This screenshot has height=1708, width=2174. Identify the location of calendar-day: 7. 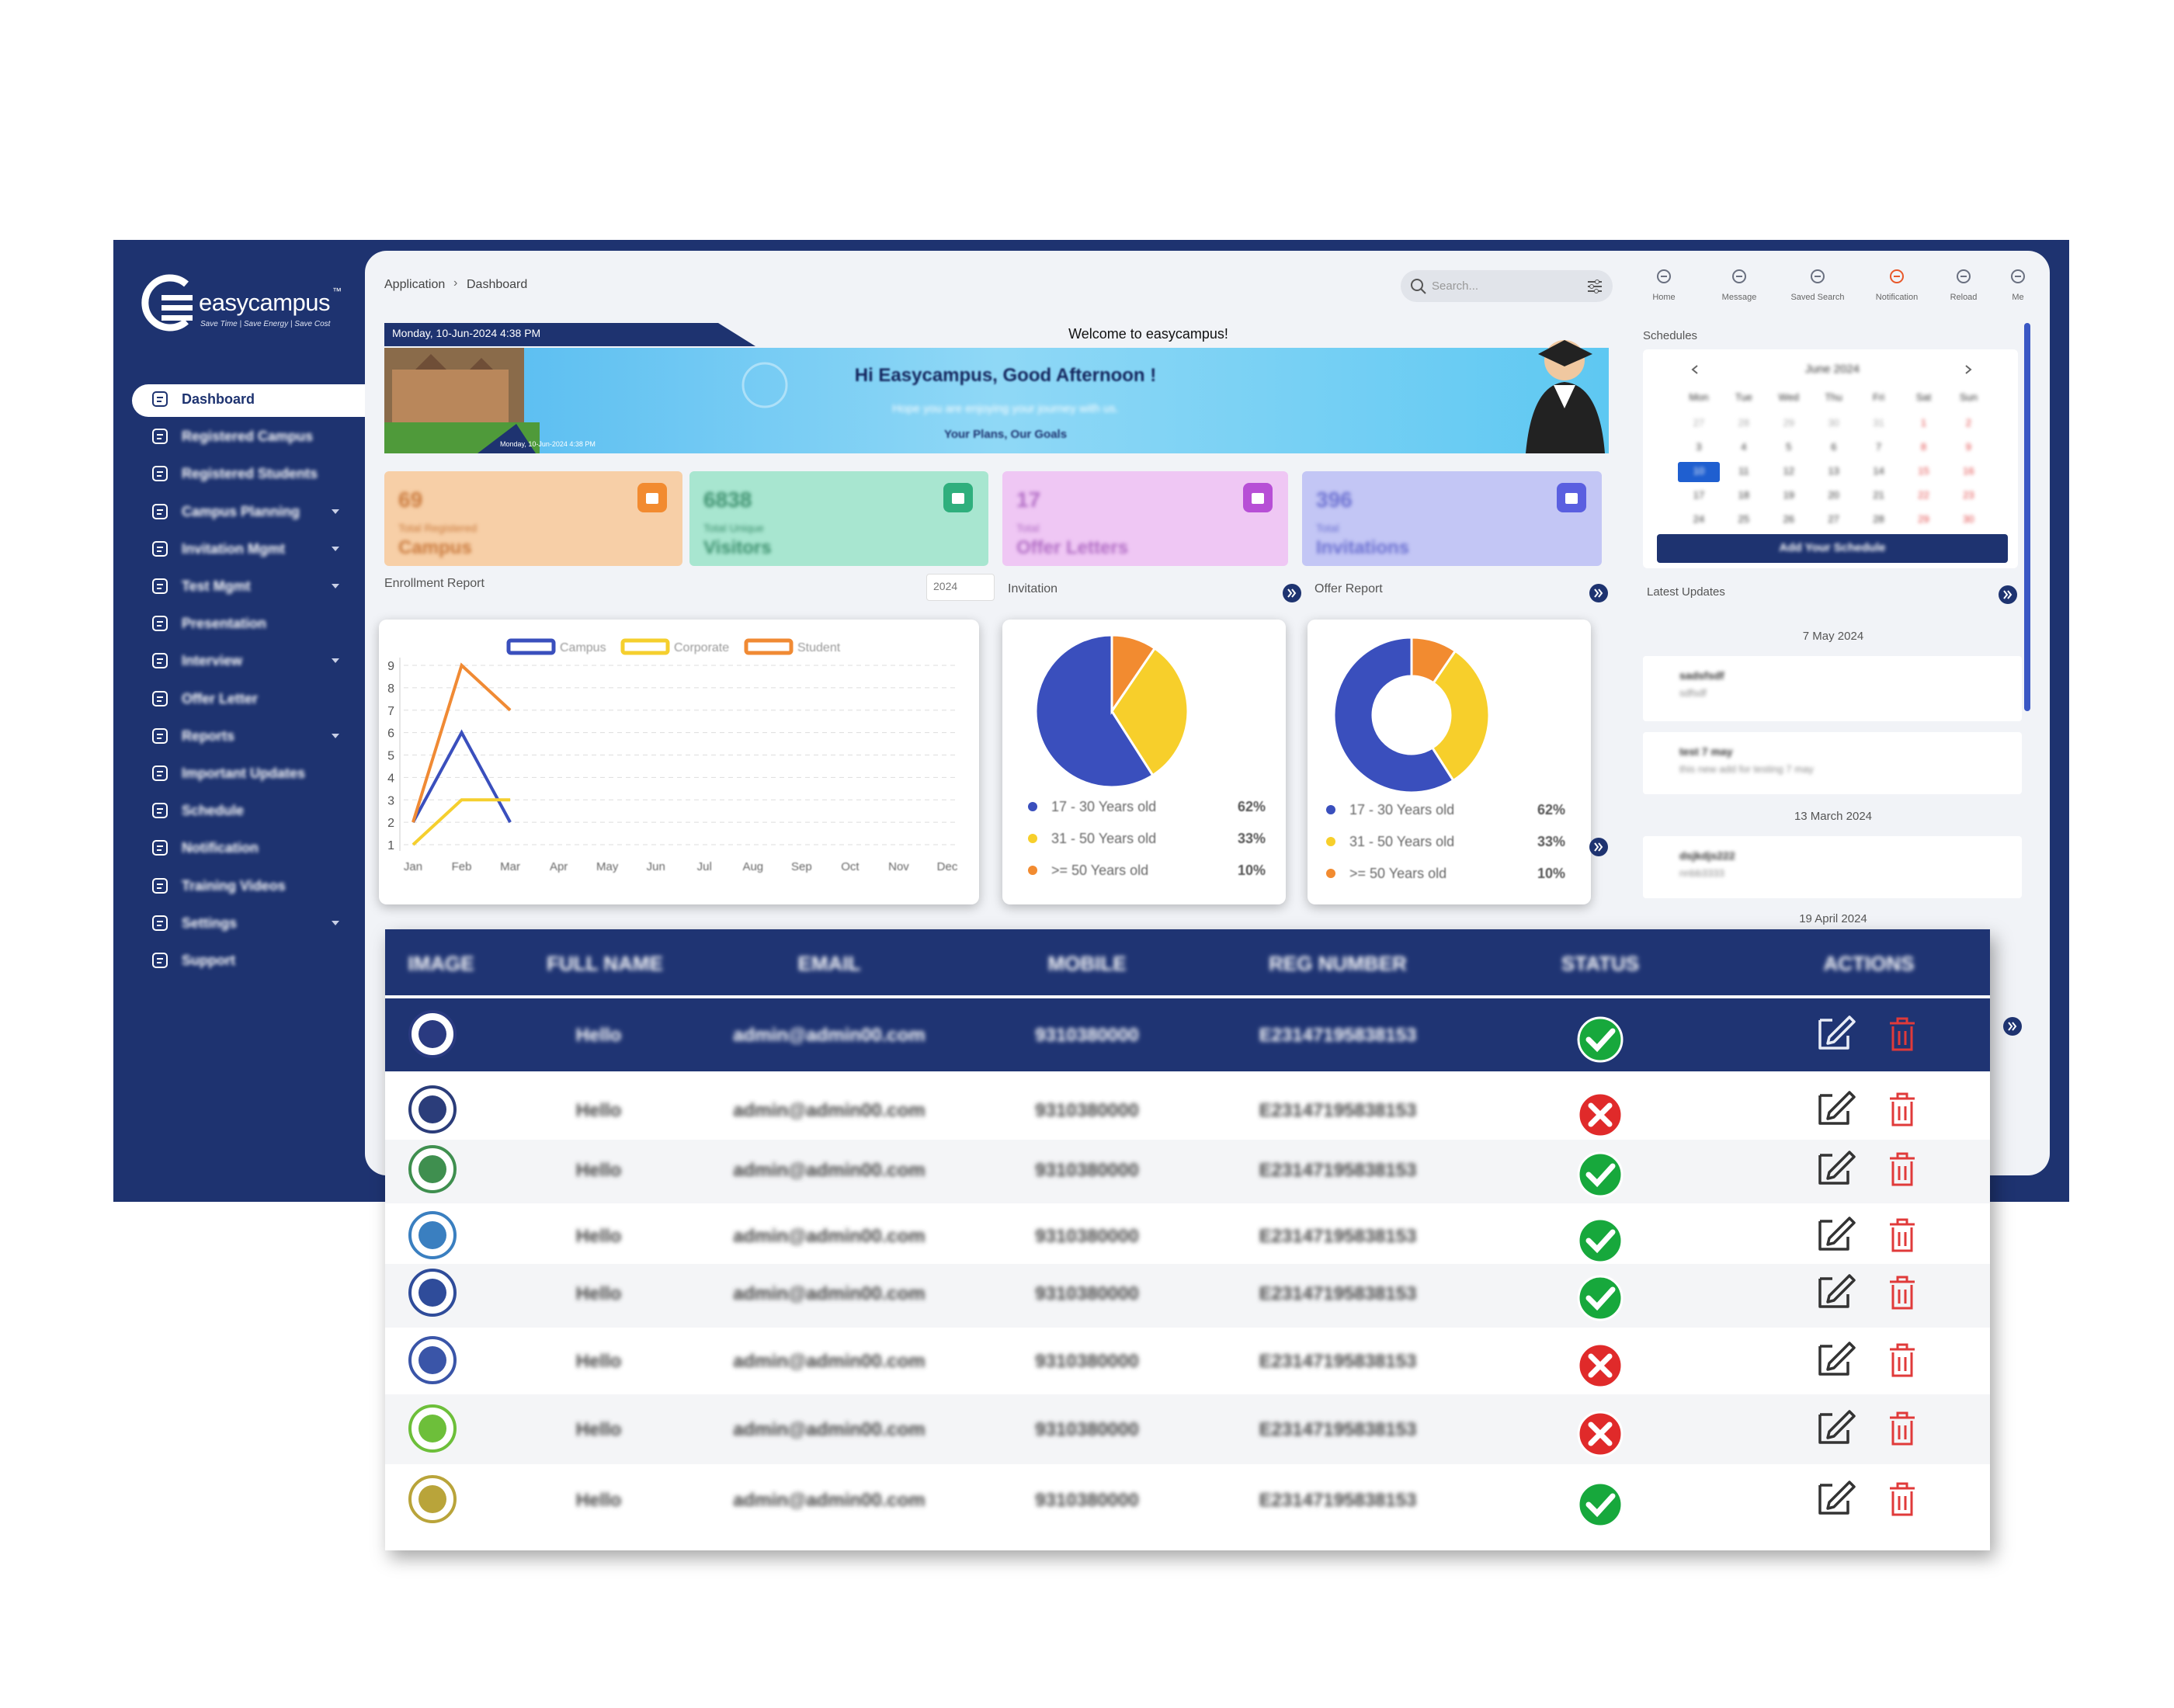
(1878, 447).